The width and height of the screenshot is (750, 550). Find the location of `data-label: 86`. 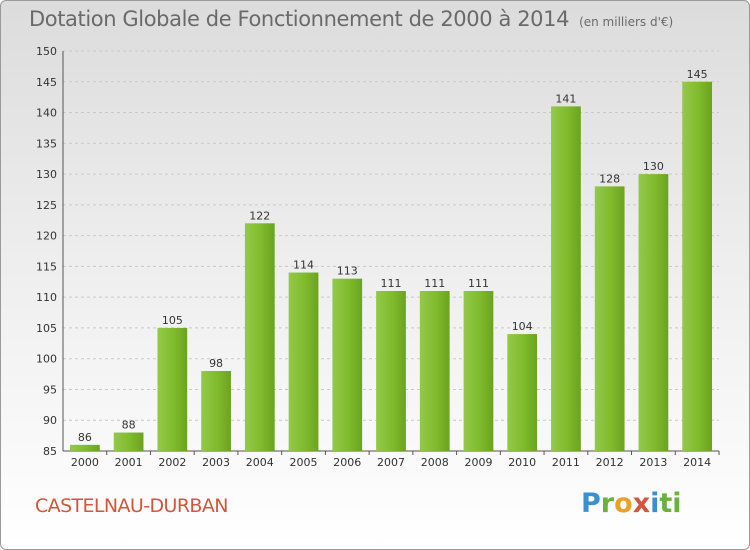

data-label: 86 is located at coordinates (85, 437).